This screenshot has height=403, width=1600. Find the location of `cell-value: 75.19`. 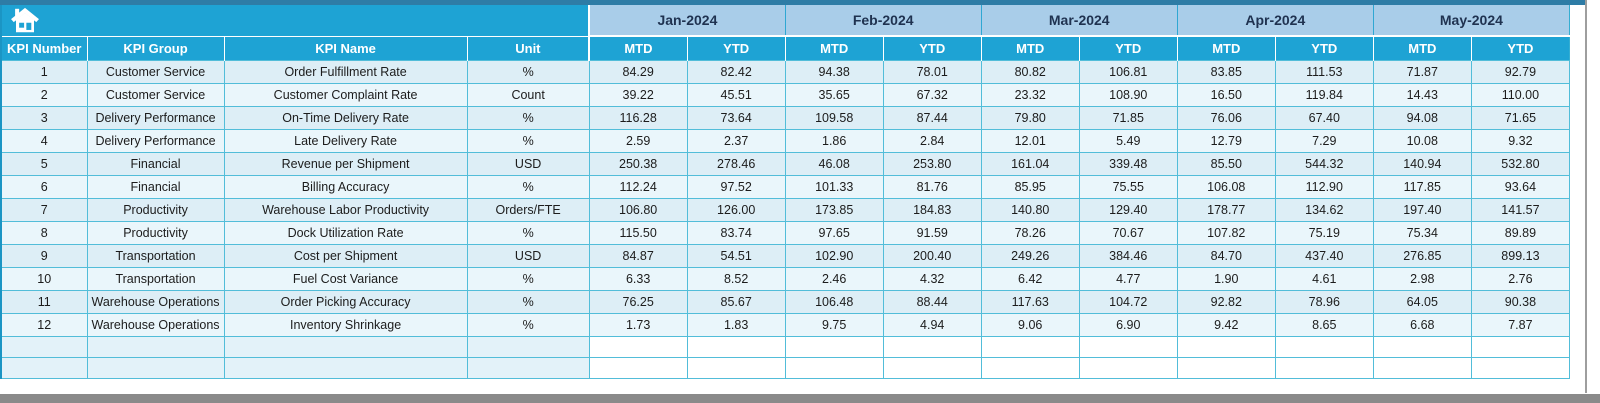

cell-value: 75.19 is located at coordinates (1324, 232).